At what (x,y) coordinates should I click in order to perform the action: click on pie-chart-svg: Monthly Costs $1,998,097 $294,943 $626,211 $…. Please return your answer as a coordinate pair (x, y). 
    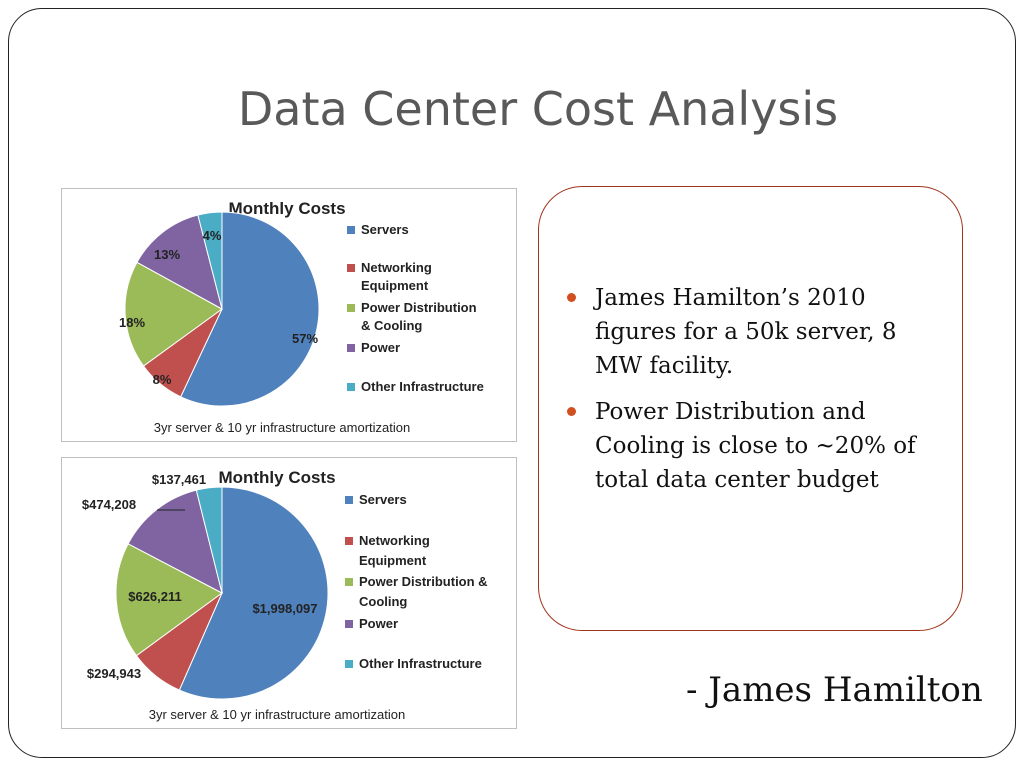
    Looking at the image, I should click on (285, 595).